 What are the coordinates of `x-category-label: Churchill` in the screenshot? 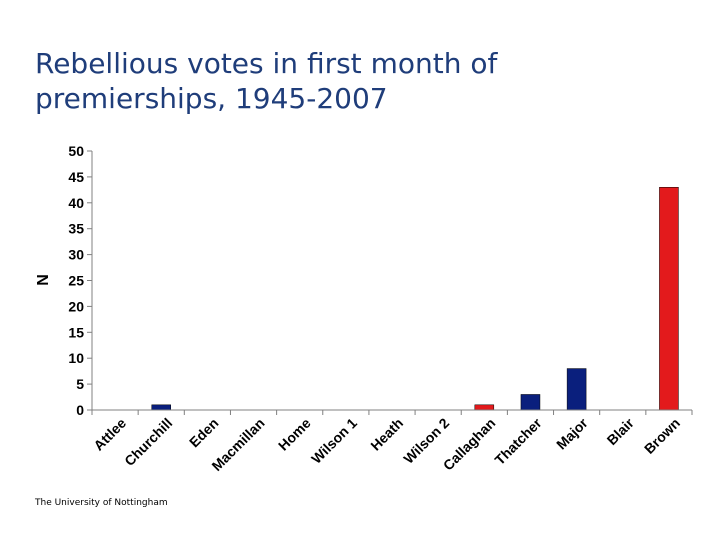 It's located at (148, 442).